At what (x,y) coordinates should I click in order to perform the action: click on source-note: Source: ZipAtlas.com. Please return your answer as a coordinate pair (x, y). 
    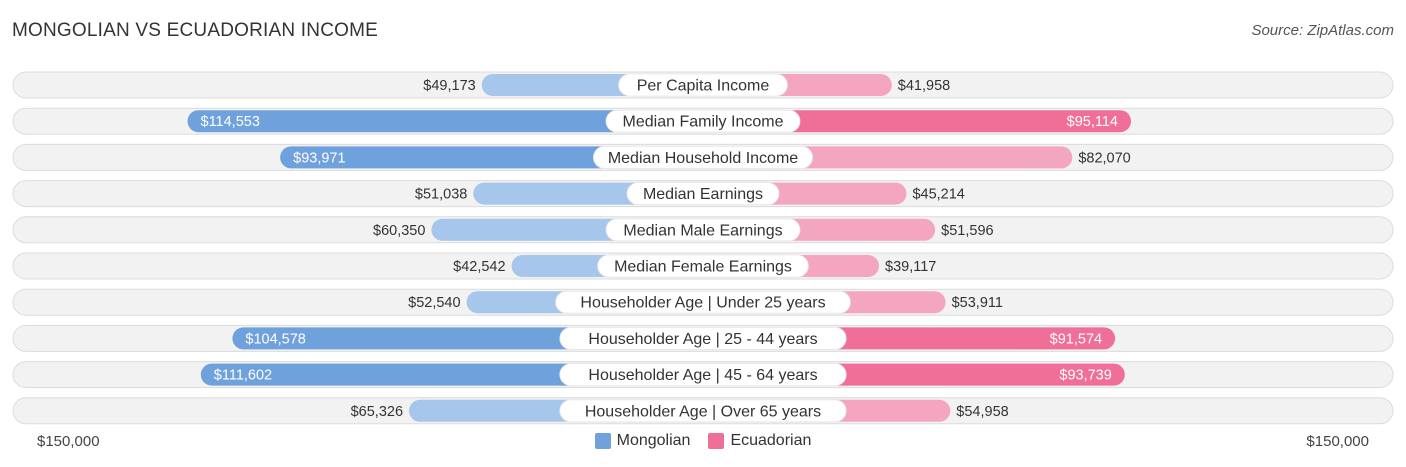
    Looking at the image, I should click on (1322, 30).